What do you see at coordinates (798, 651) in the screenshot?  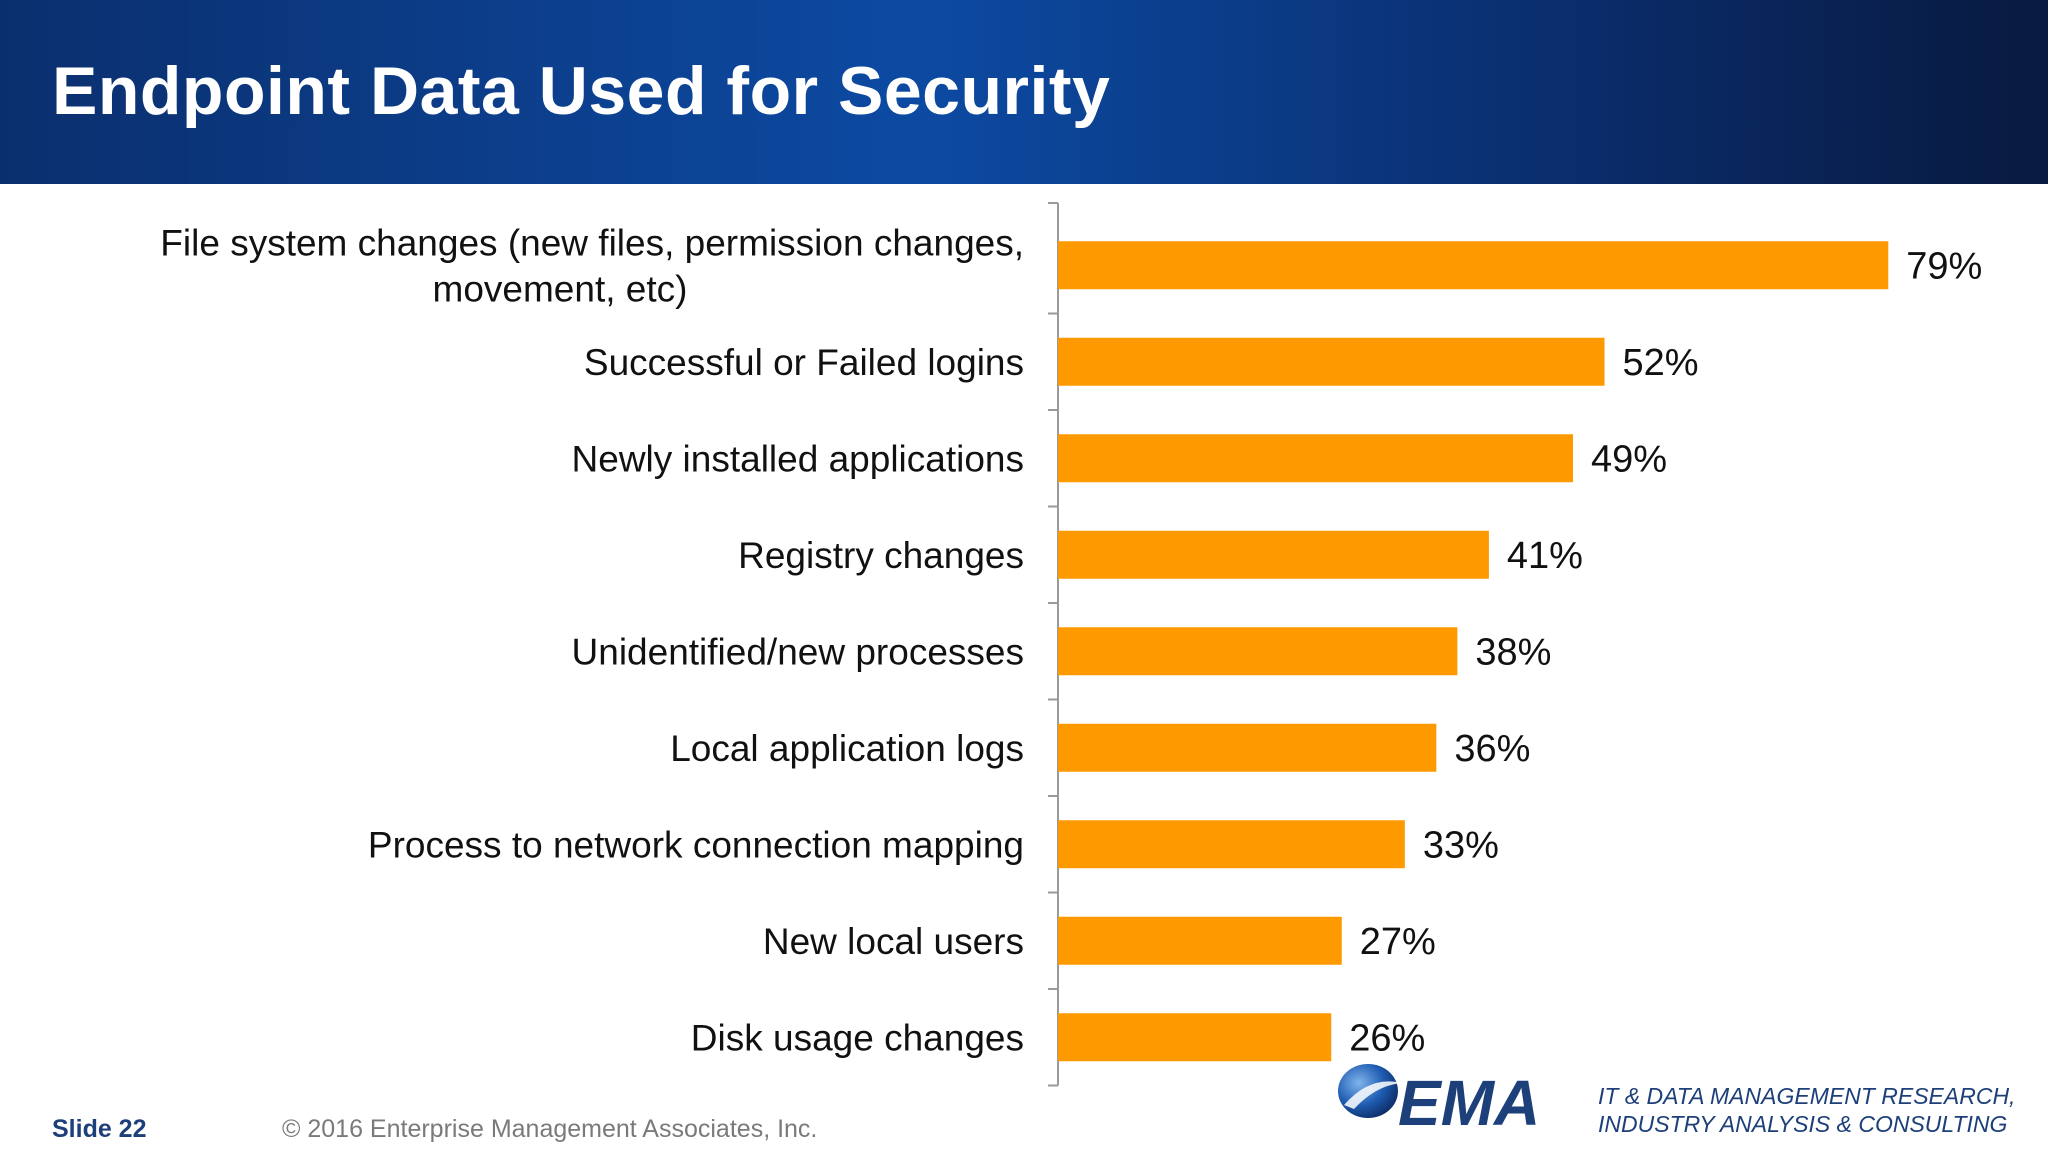 I see `category-label: Unidentified/new processes` at bounding box center [798, 651].